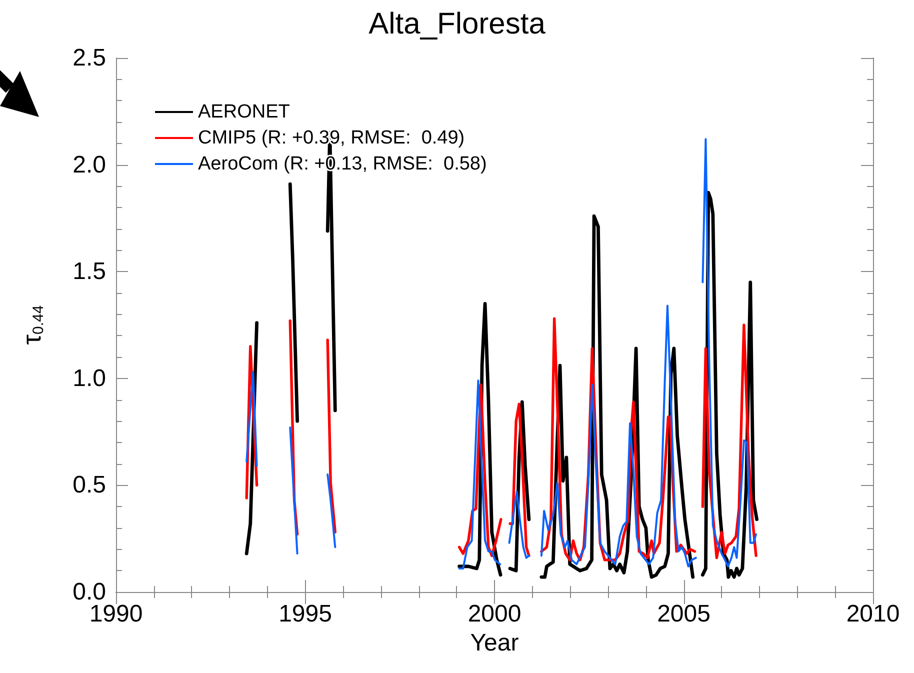  I want to click on y-axis-title: τ0.44, so click(31, 325).